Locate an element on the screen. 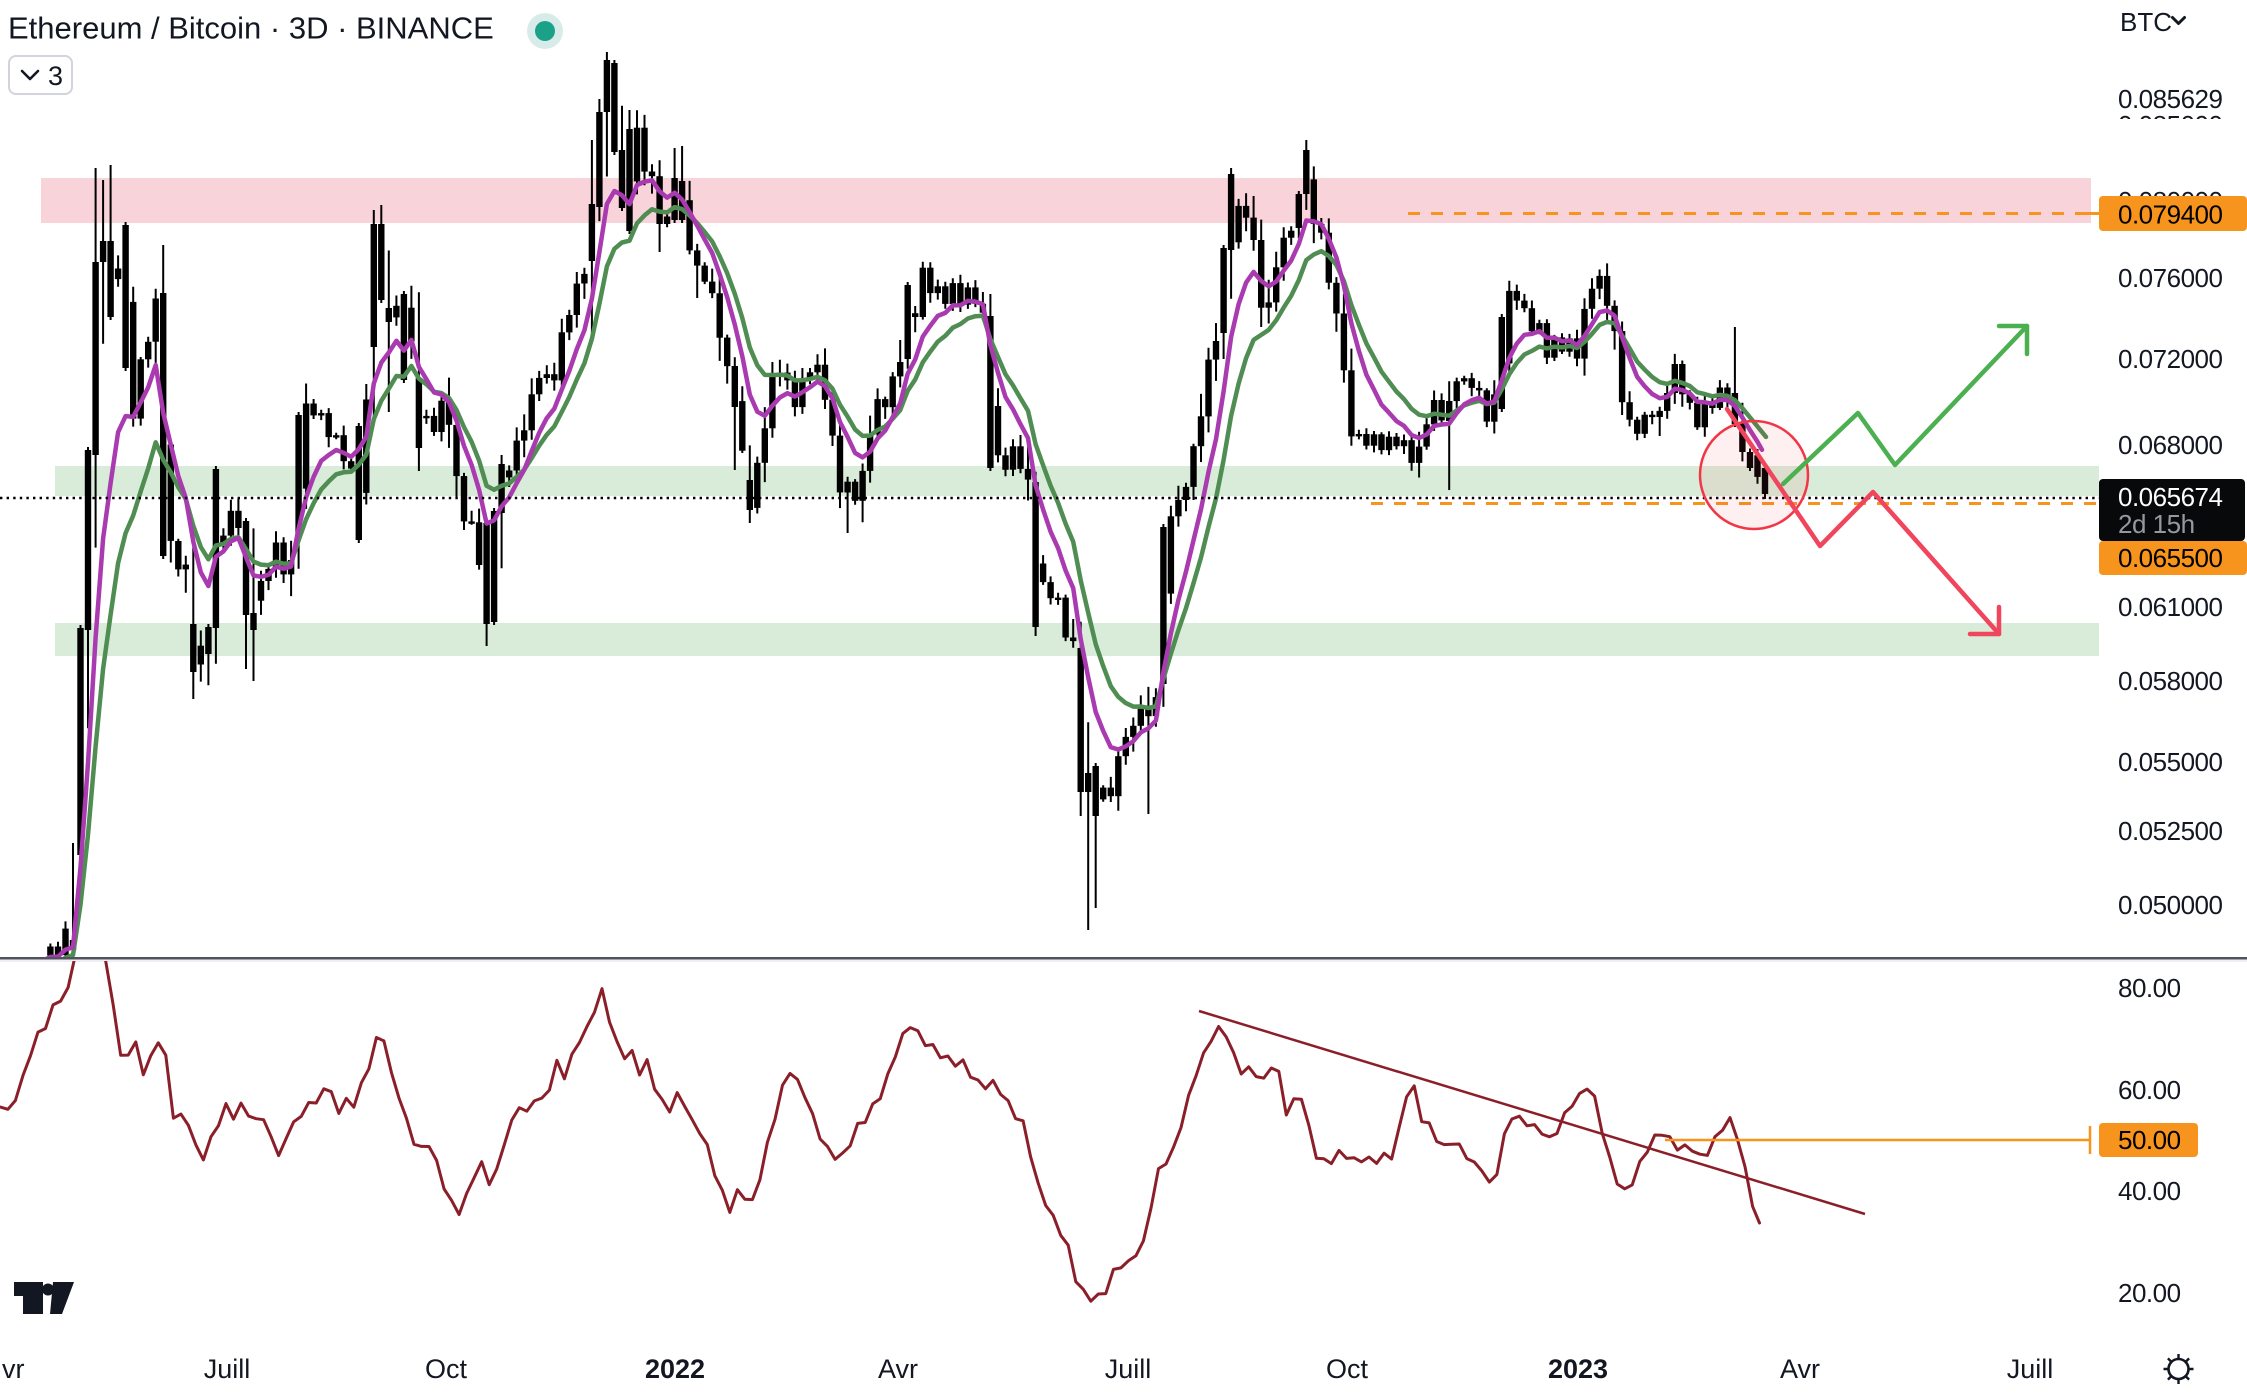 The height and width of the screenshot is (1397, 2247). svg-text: 80.00 is located at coordinates (2149, 988).